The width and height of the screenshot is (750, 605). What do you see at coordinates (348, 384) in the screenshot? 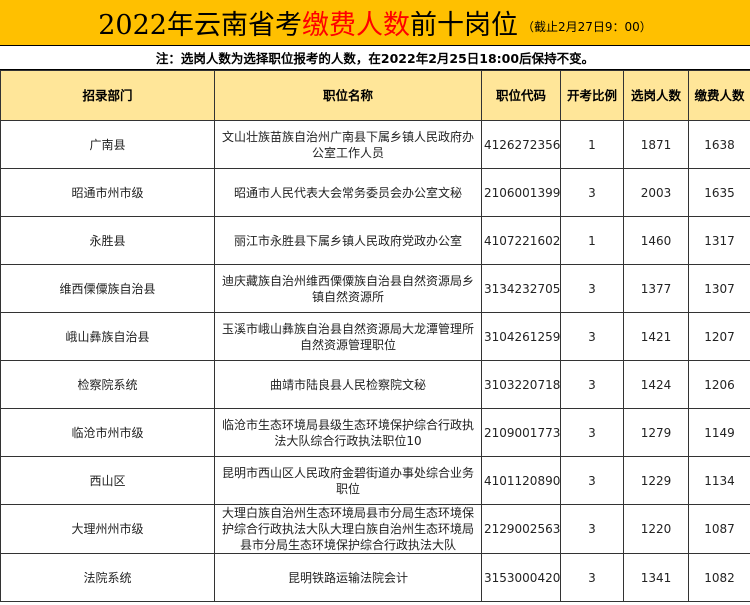
I see `cell-position-name: 曲靖市陆良县人民检察院文秘` at bounding box center [348, 384].